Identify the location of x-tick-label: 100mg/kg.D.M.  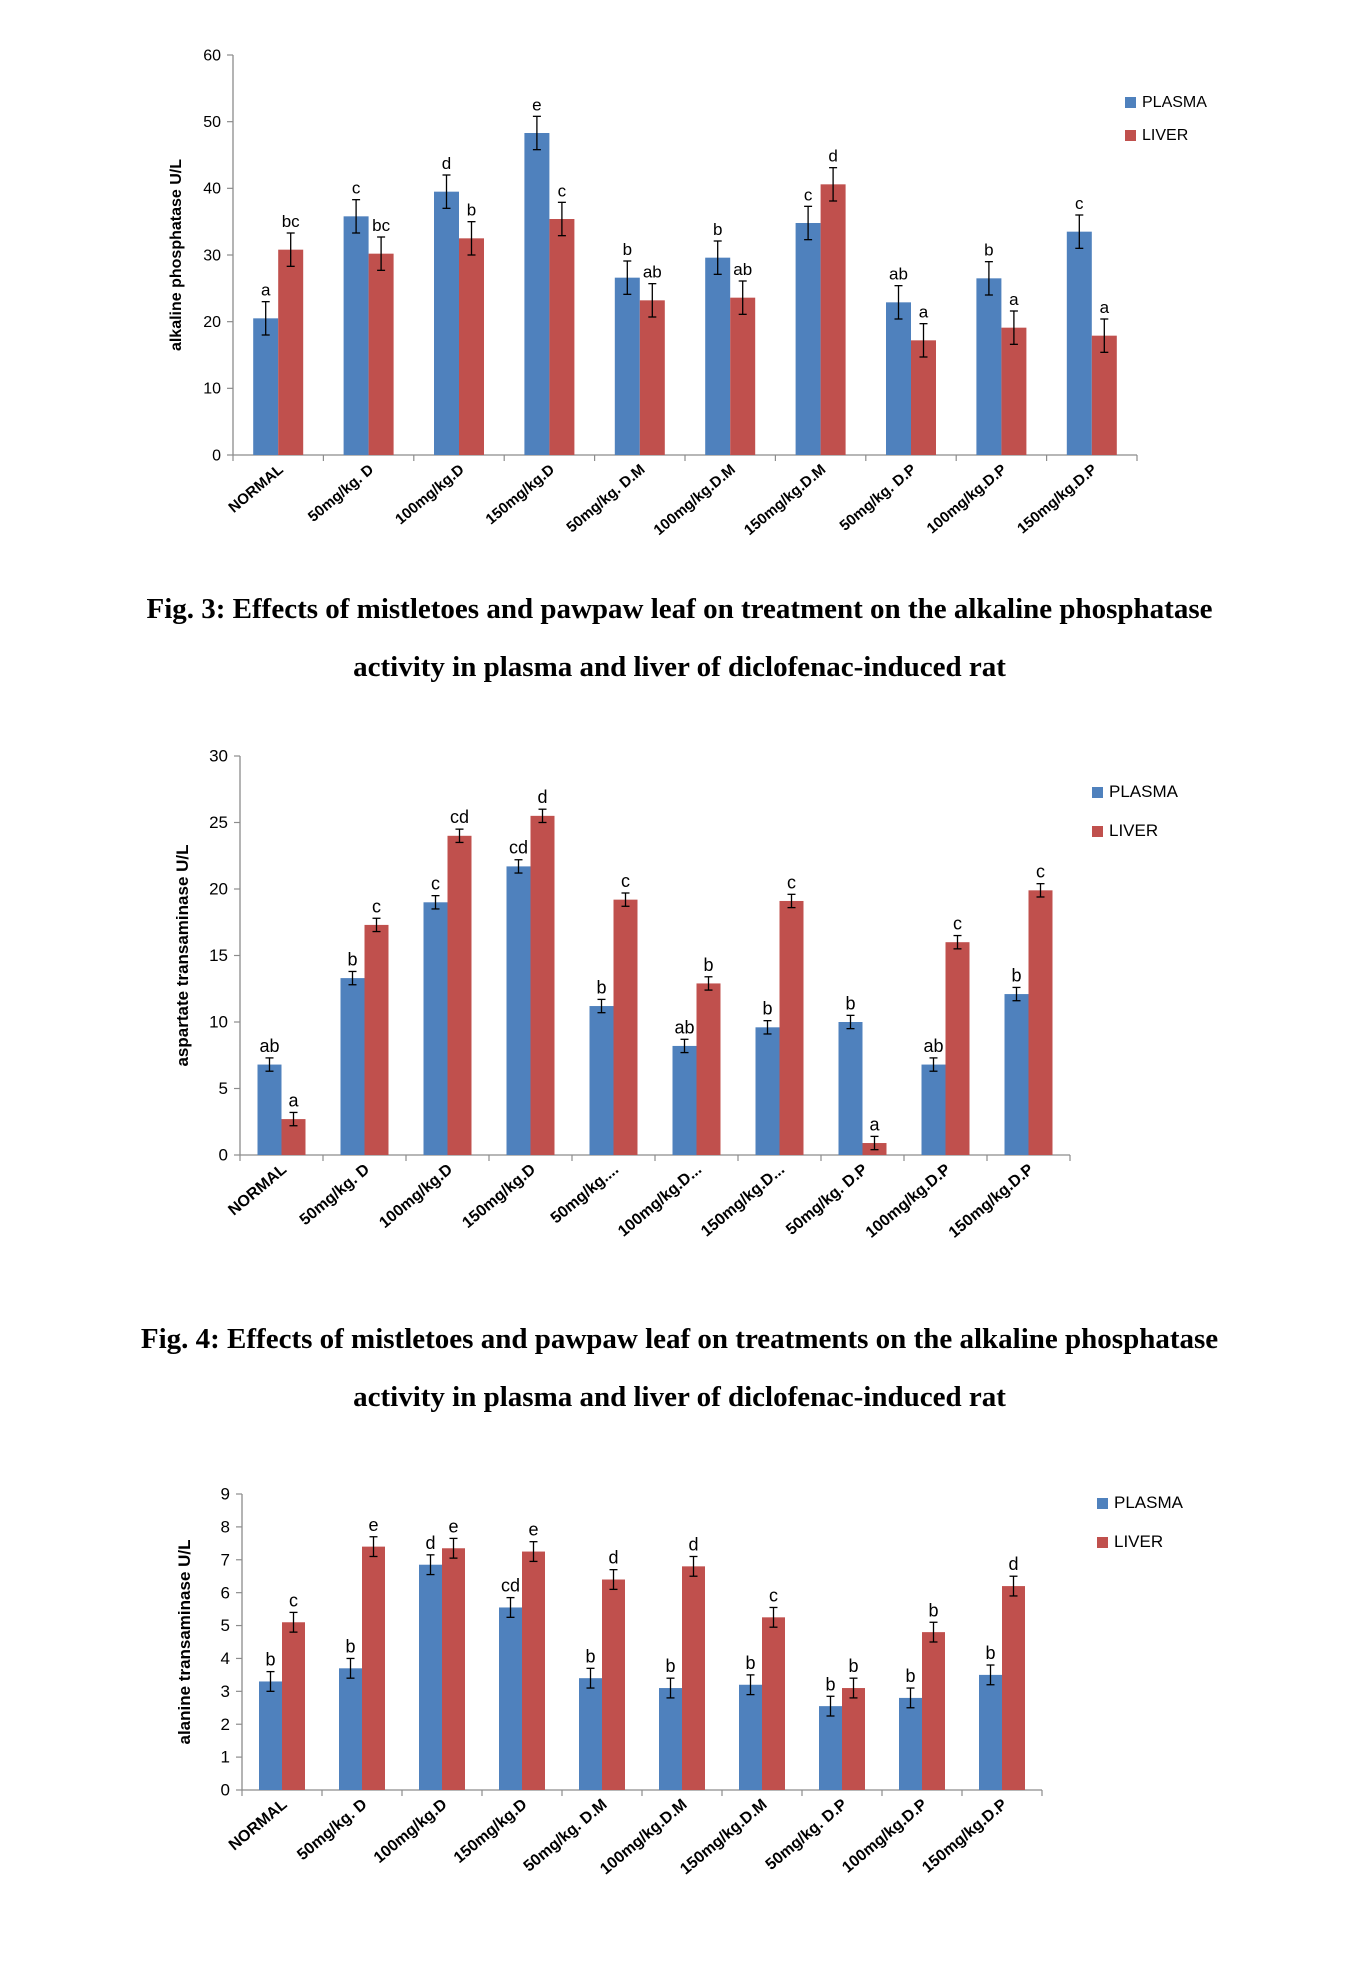
(695, 500).